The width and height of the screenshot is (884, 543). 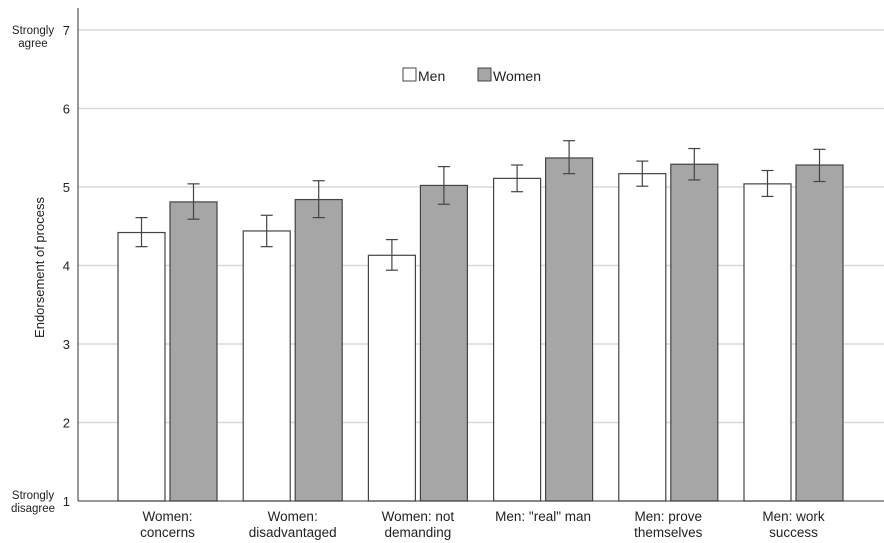 I want to click on x-category-label: Men: prove, so click(x=669, y=516).